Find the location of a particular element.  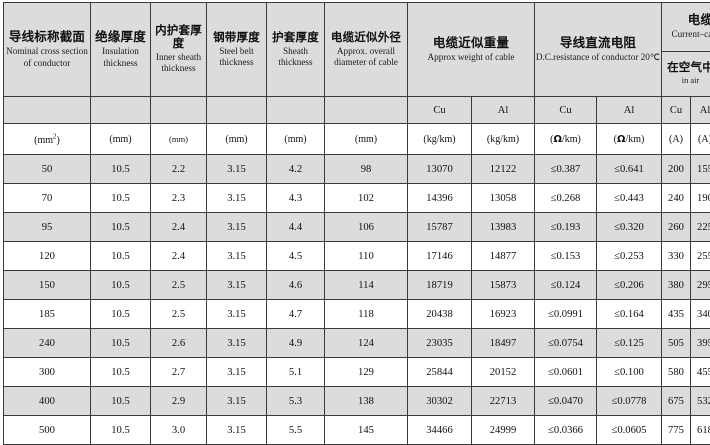

cell-air_al: 455 is located at coordinates (700, 372).